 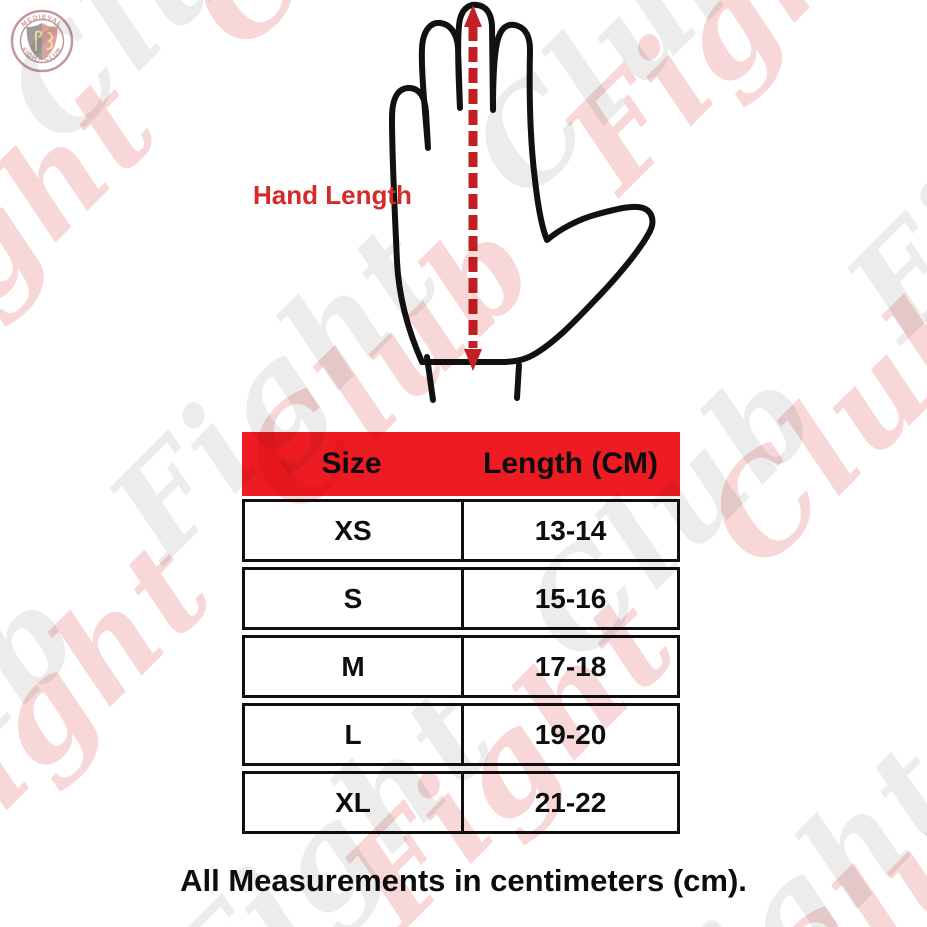 I want to click on logo-outer-ring, so click(x=42, y=41).